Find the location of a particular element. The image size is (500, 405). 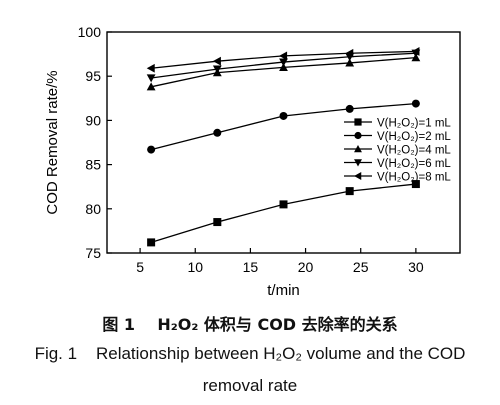

legend-label: V(H₂O₂)=6 mL is located at coordinates (414, 164).